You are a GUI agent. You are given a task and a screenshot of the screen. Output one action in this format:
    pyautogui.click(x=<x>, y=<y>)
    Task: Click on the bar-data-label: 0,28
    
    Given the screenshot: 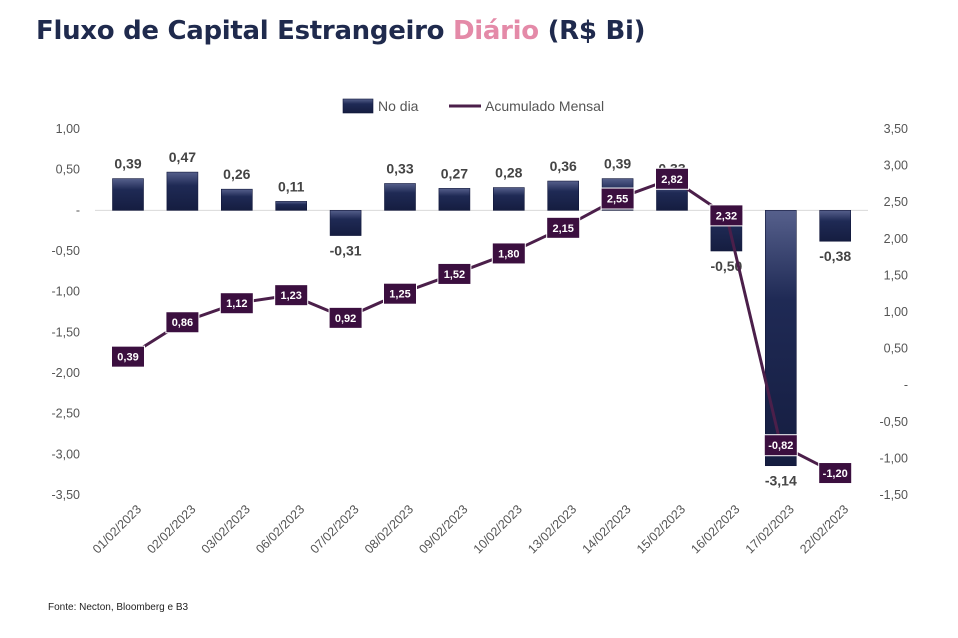 What is the action you would take?
    pyautogui.click(x=508, y=173)
    